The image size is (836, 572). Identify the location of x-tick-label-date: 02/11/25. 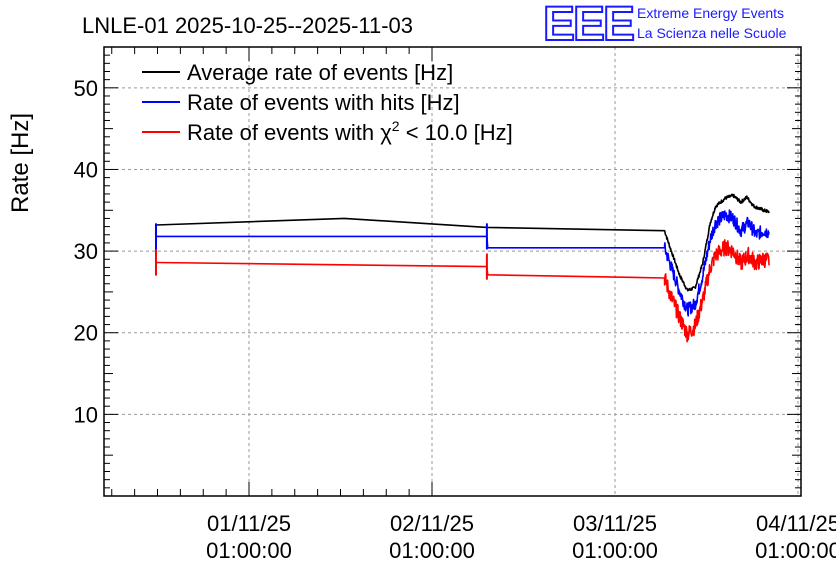
(432, 523).